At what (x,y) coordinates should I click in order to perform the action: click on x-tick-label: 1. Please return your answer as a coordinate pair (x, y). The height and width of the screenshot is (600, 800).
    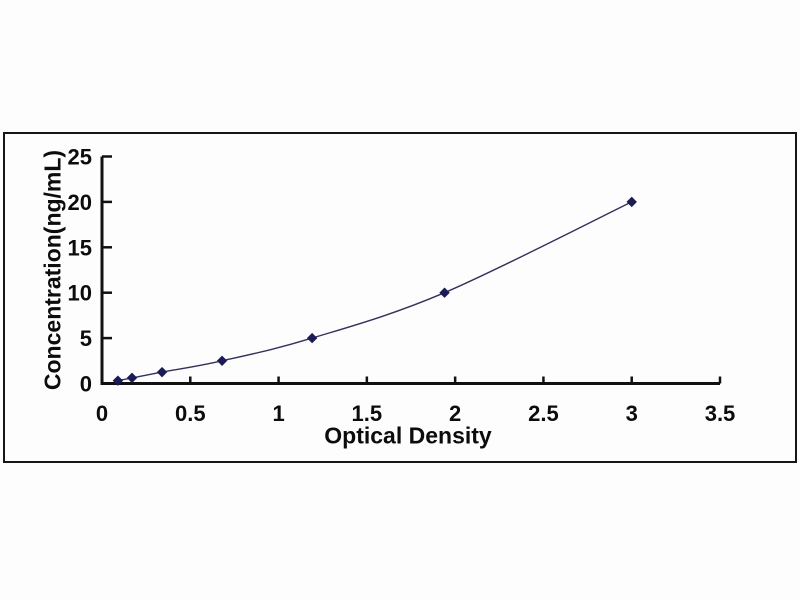
    Looking at the image, I should click on (278, 413).